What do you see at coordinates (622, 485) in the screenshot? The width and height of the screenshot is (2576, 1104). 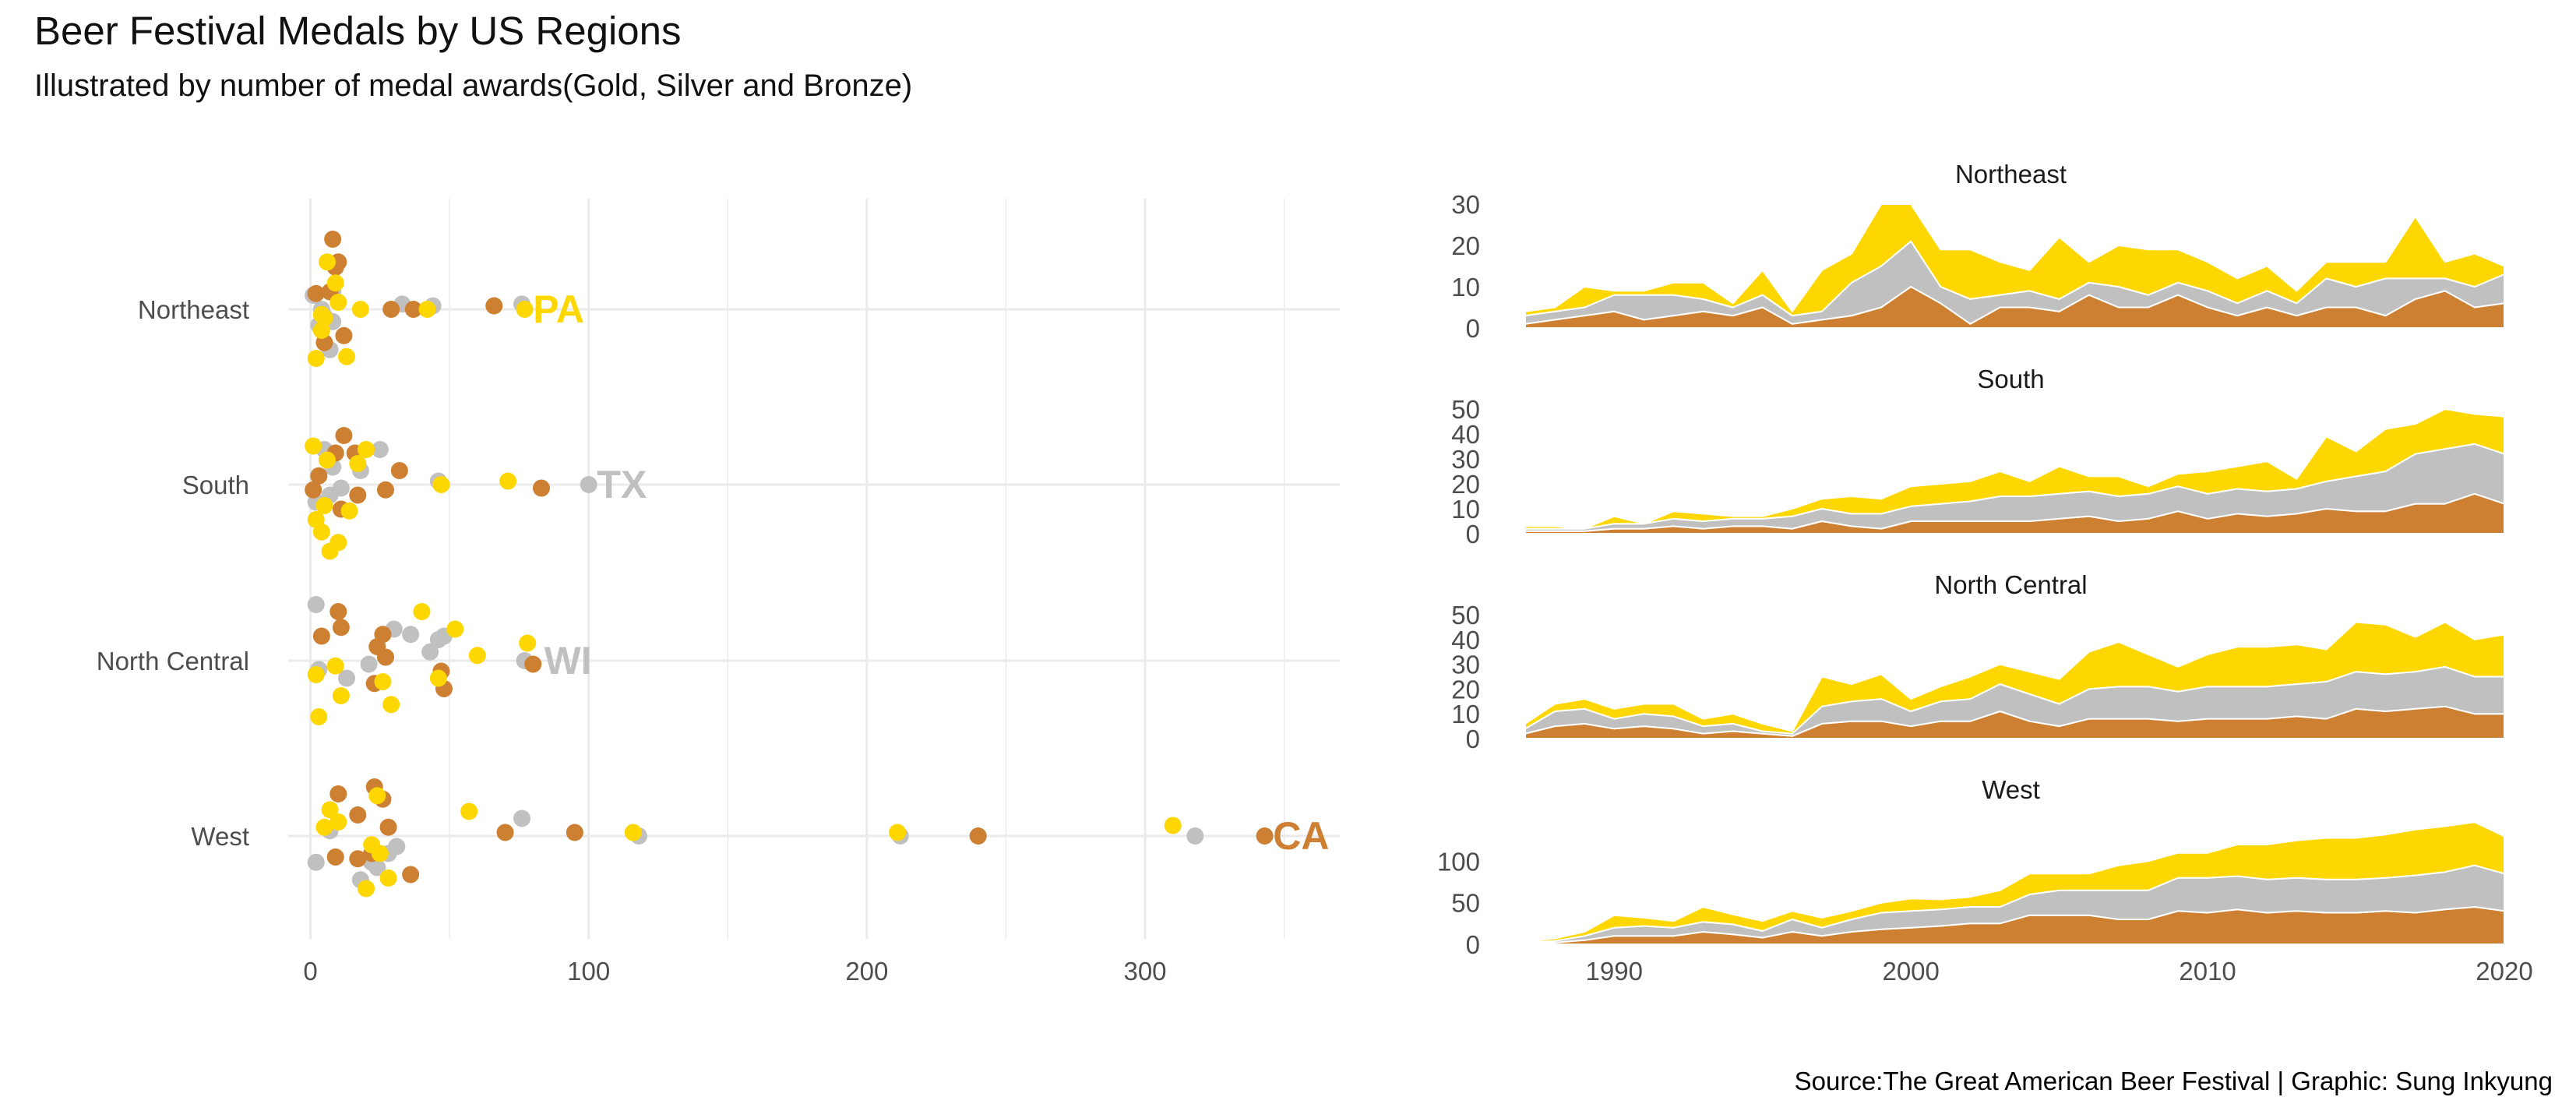 I see `state-label: TX` at bounding box center [622, 485].